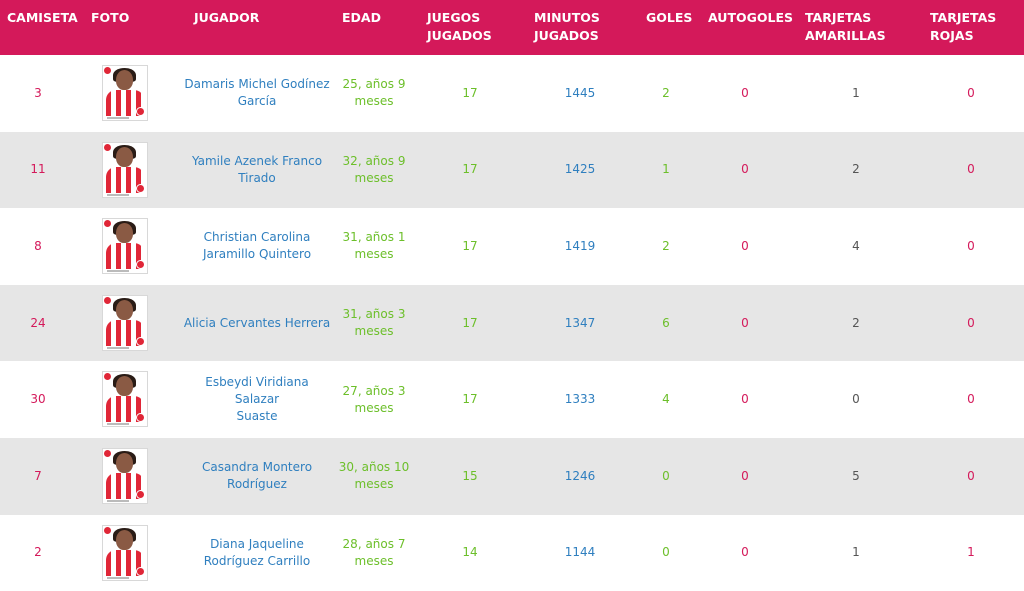  I want to click on header-amarillas-label-2: AMARILLAS, so click(845, 35).